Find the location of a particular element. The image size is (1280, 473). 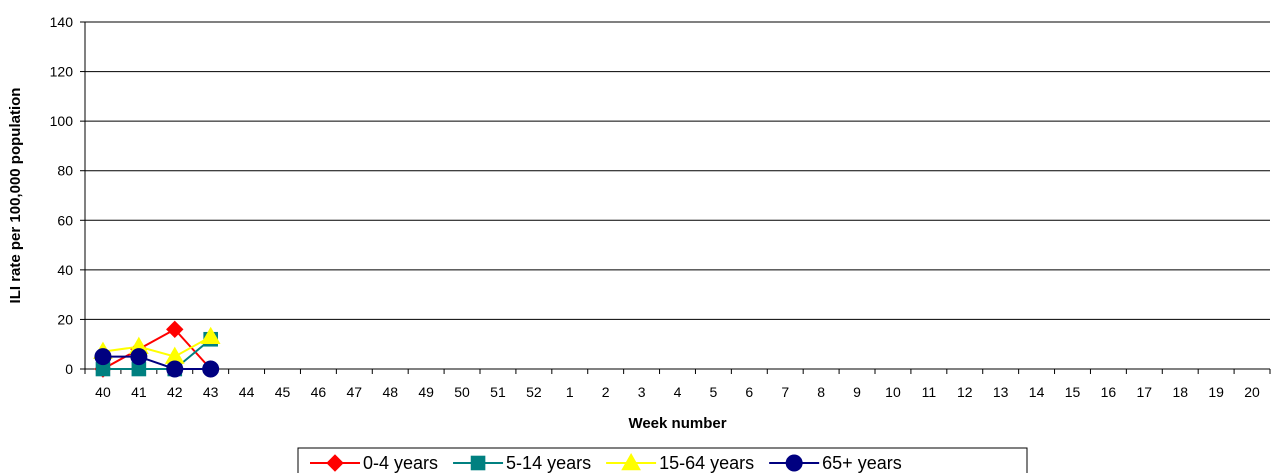

x-tick-label: 2 is located at coordinates (606, 392).